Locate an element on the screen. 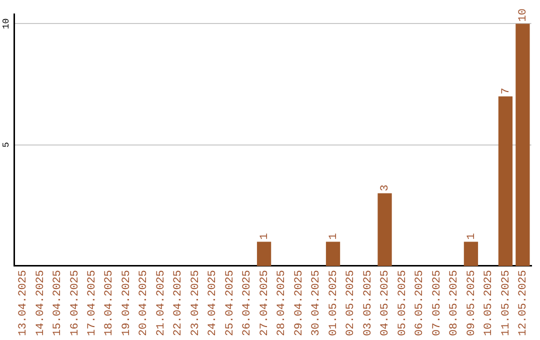 Image resolution: width=540 pixels, height=340 pixels. x-tick-label: 05.05.2025 is located at coordinates (402, 303).